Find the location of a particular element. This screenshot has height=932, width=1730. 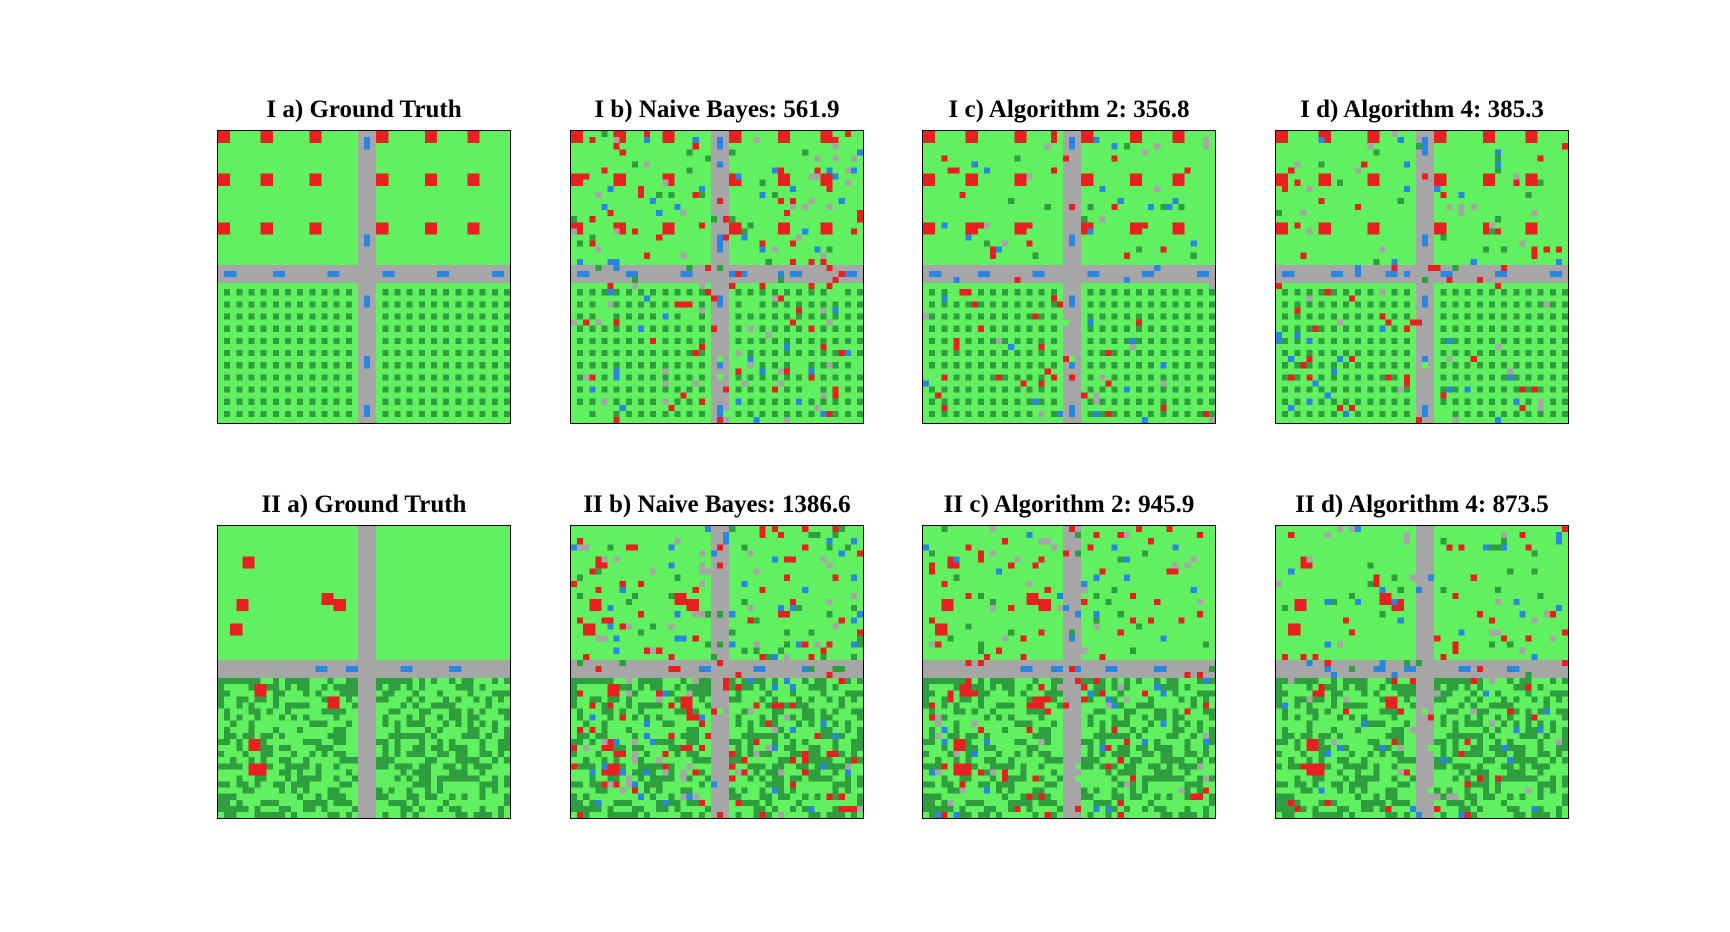

grid-map-frame is located at coordinates (364, 277).